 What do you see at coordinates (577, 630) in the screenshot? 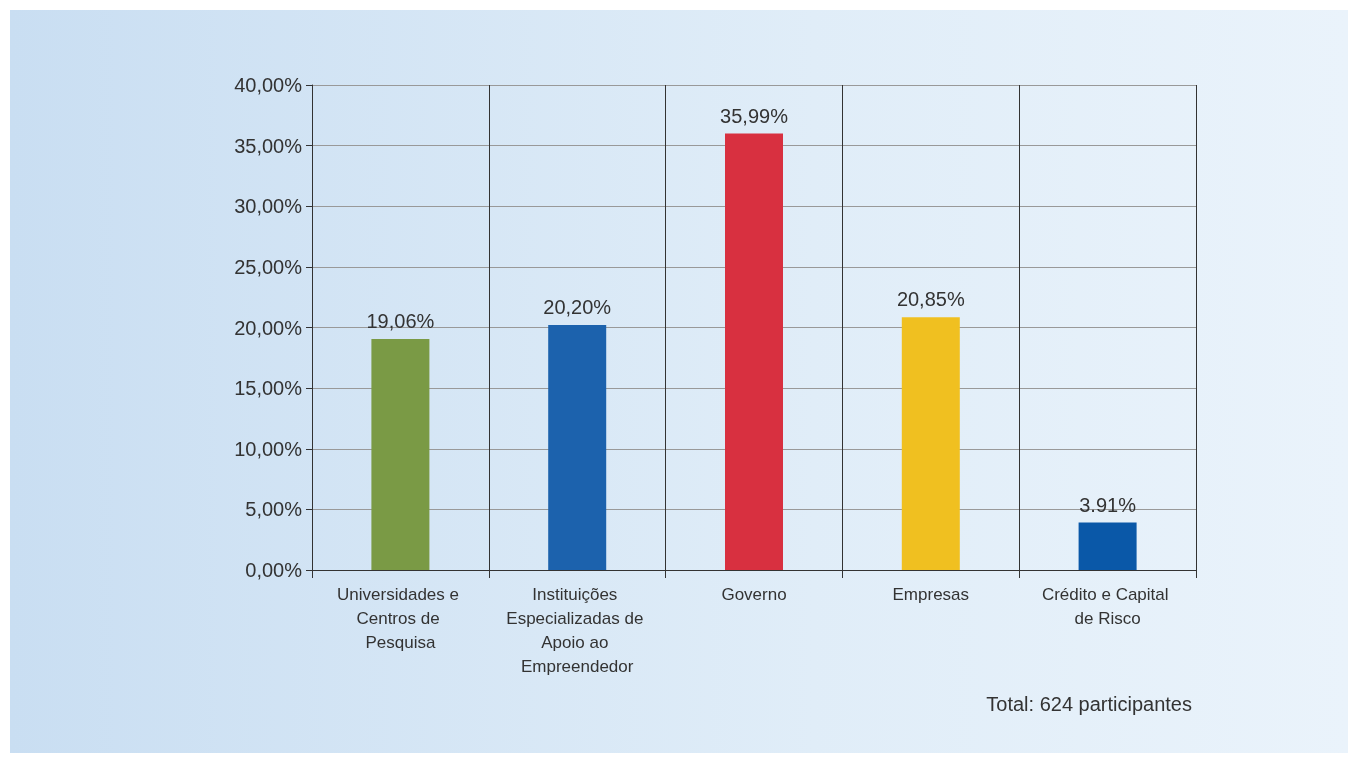
I see `x-tick-label: Instituições Especializadas de Apoio ao Empreendedor` at bounding box center [577, 630].